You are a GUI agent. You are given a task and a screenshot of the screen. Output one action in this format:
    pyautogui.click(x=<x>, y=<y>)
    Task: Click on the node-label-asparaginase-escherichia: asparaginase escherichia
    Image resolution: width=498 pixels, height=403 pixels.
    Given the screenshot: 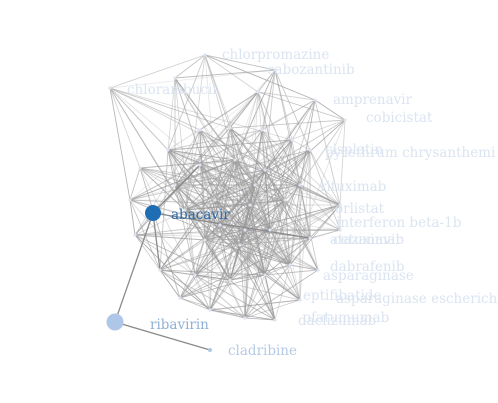 What is the action you would take?
    pyautogui.click(x=417, y=299)
    